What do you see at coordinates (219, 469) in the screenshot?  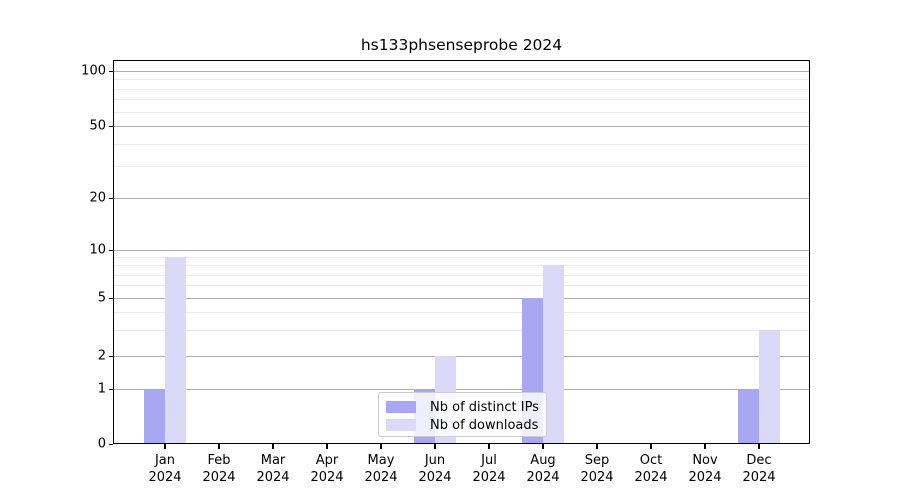 I see `x-tick-label: Feb 2024` at bounding box center [219, 469].